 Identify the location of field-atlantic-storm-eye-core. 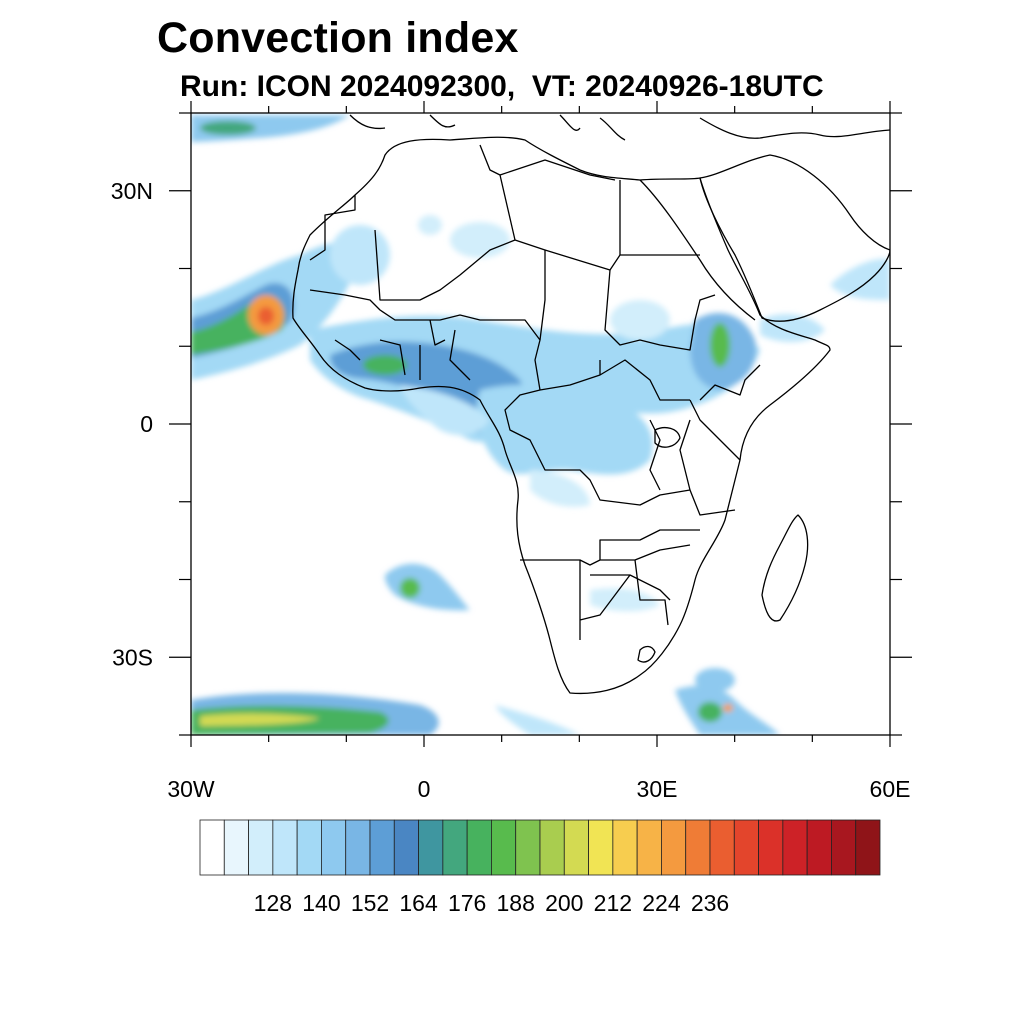
(266, 316).